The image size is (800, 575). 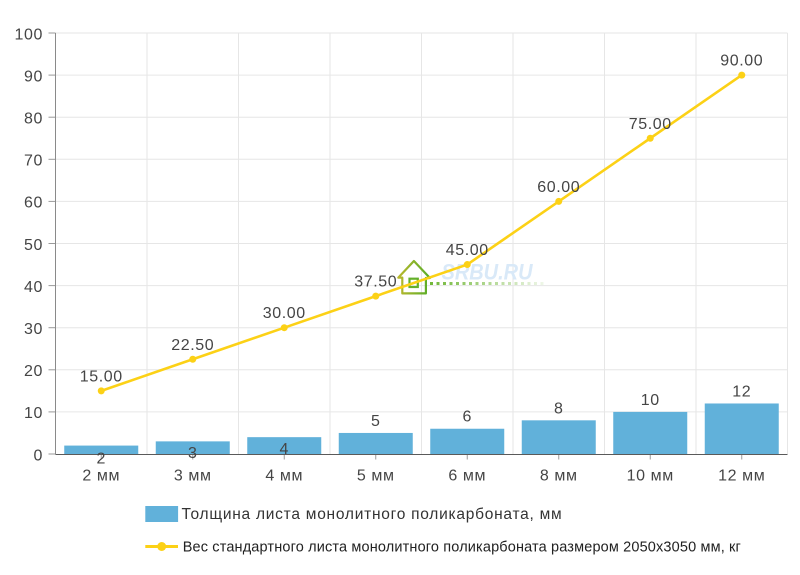 I want to click on svg-text: 12, so click(x=741, y=392).